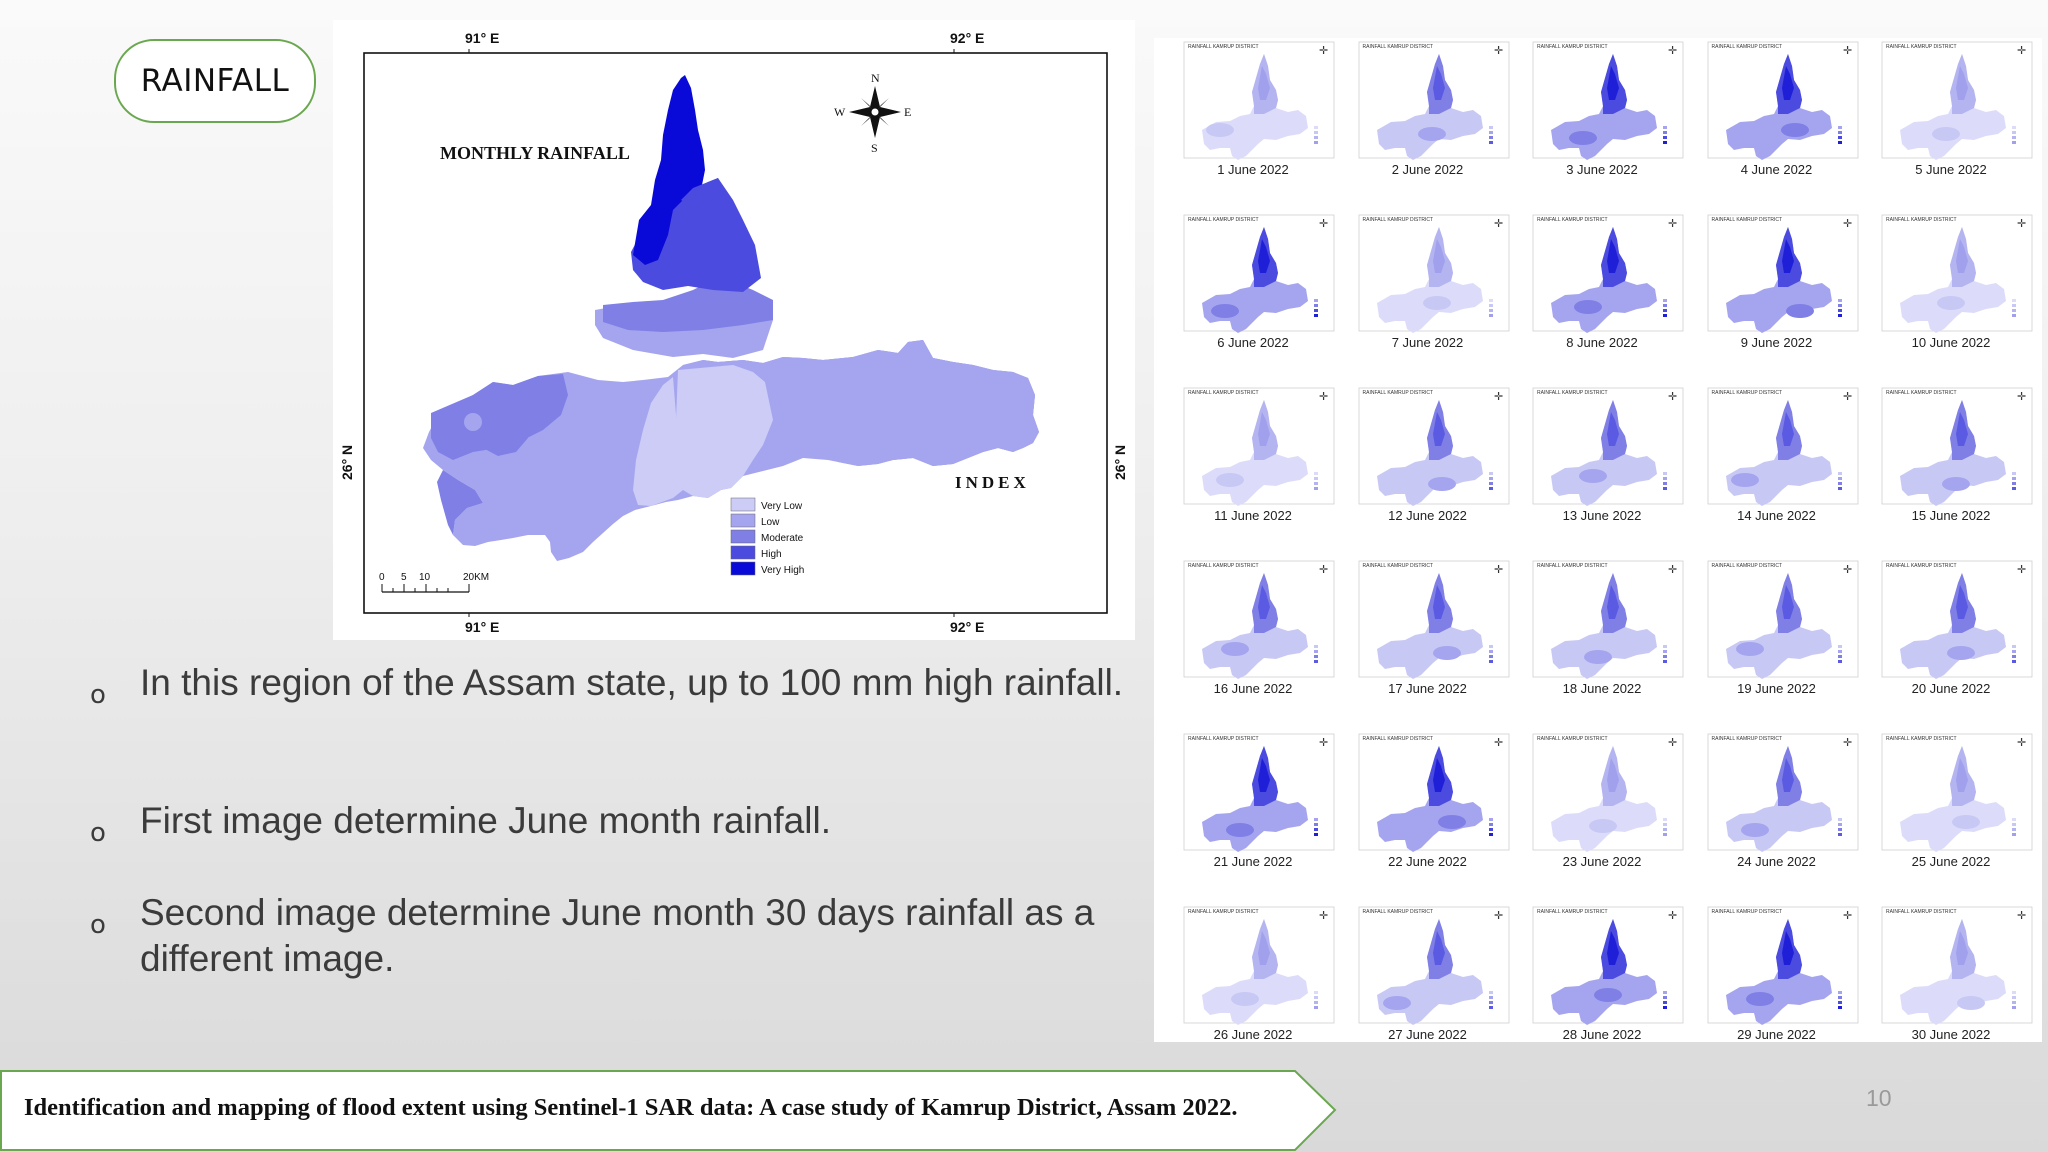 This screenshot has height=1152, width=2048. Describe the element at coordinates (535, 153) in the screenshot. I see `map-title: MONTHLY RAINFALL` at that location.